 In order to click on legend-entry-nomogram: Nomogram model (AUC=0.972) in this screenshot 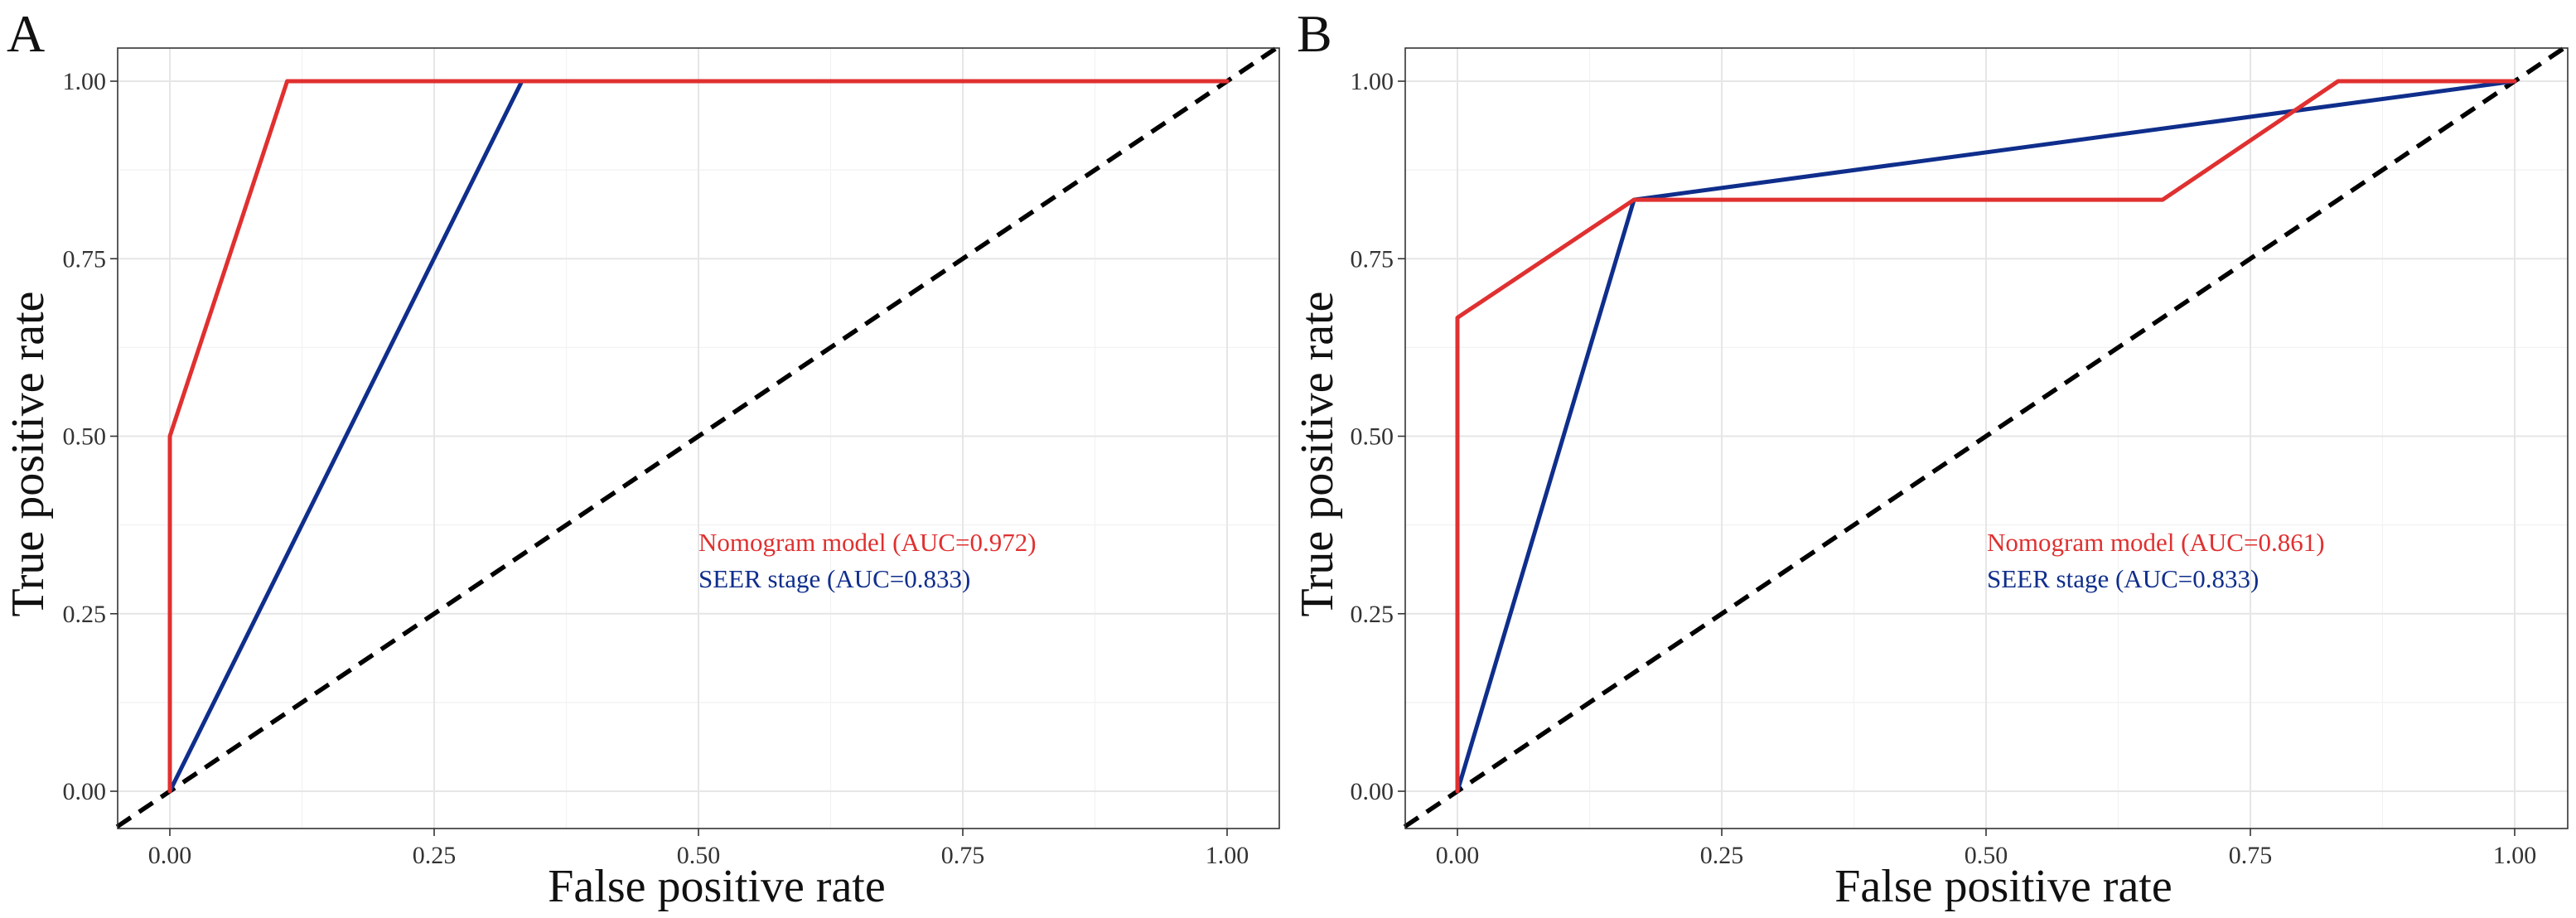, I will do `click(867, 542)`.